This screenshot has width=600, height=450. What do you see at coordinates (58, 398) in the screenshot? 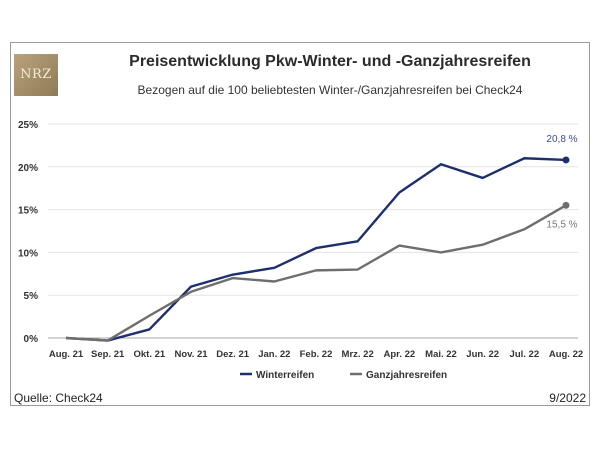
I see `source-note: Quelle: Check24` at bounding box center [58, 398].